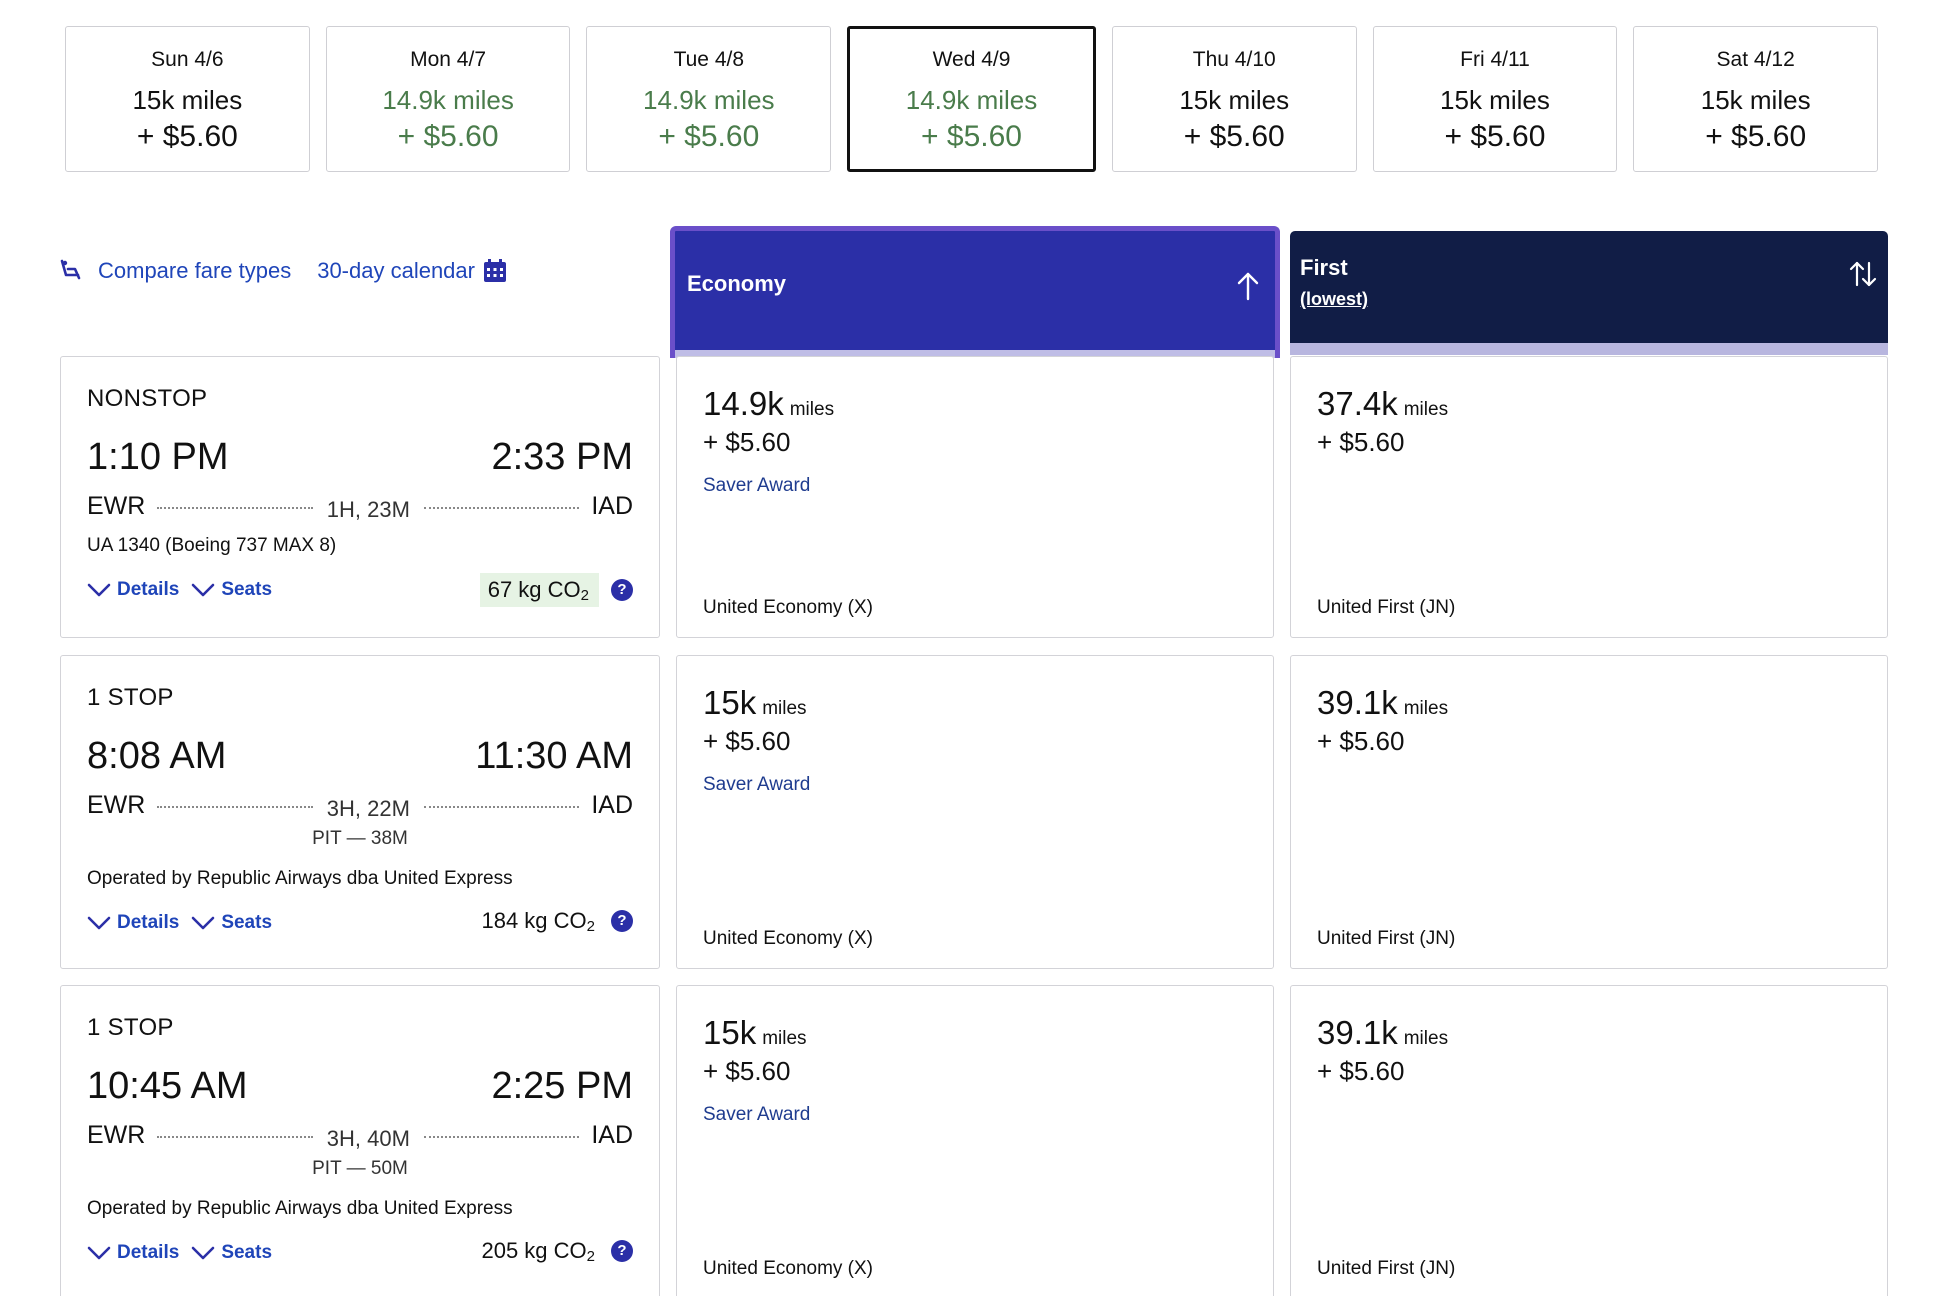  I want to click on first-header-subtitle: (lowest), so click(1334, 299).